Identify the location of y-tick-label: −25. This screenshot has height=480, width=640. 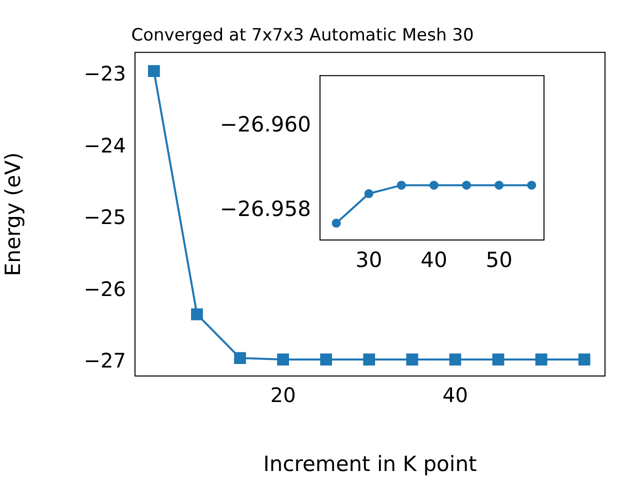
(105, 217).